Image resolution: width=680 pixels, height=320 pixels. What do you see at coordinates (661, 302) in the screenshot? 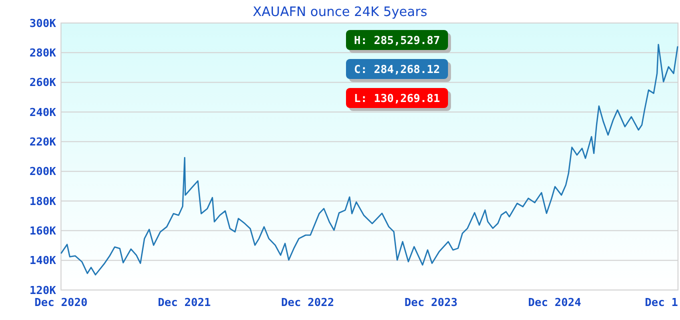
I see `x-tick-label: Dec 1` at bounding box center [661, 302].